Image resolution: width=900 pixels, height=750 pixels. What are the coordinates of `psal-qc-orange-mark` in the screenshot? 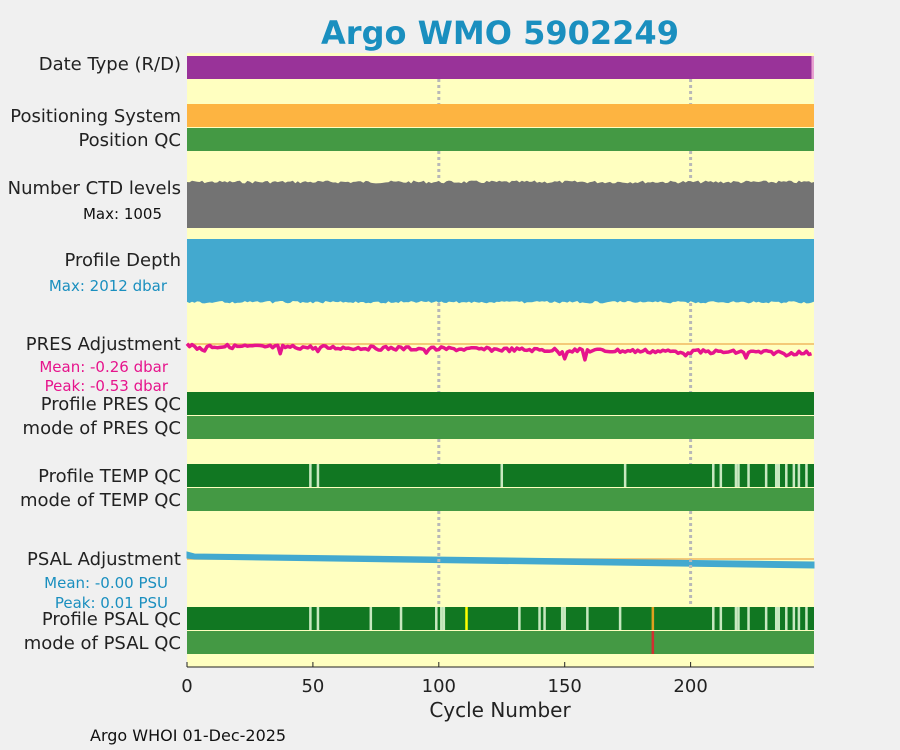 It's located at (653, 618).